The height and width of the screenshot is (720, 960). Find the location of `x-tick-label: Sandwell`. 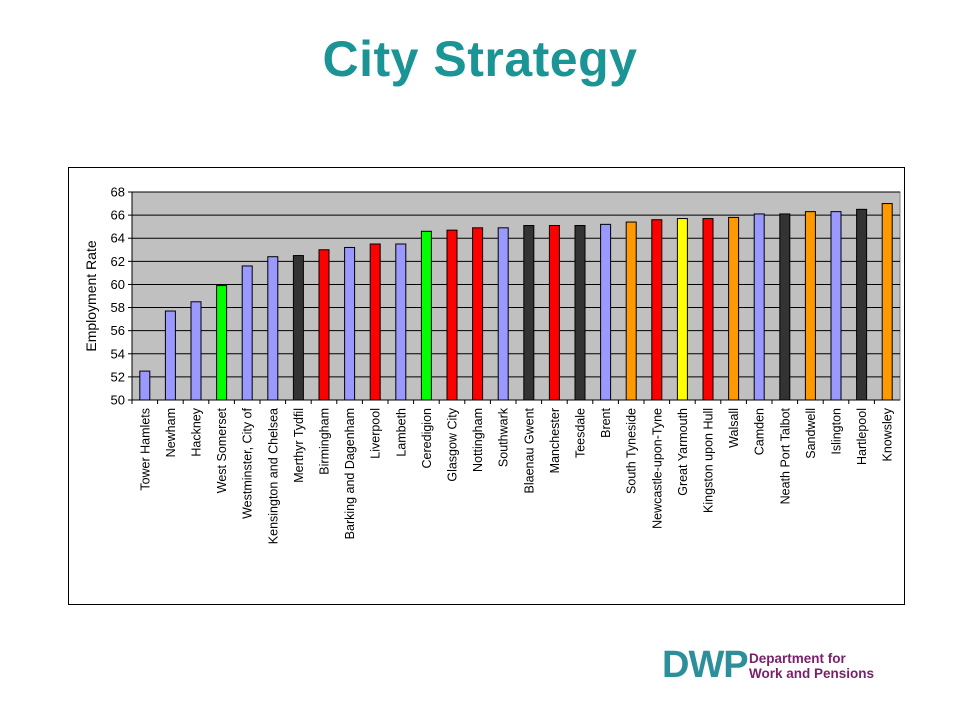

x-tick-label: Sandwell is located at coordinates (811, 433).